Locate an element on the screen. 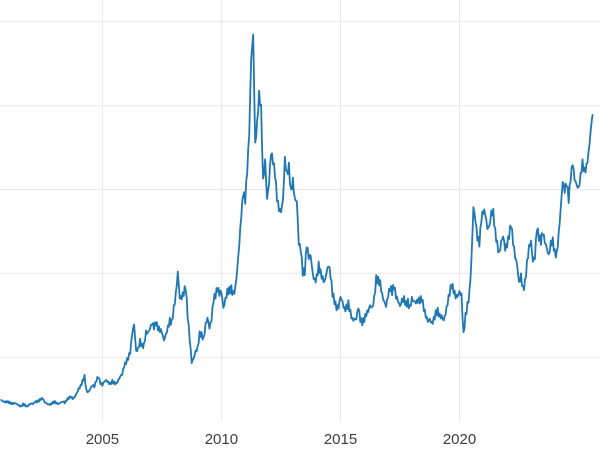 This screenshot has height=450, width=600. x-tick-label: 2020 is located at coordinates (459, 439).